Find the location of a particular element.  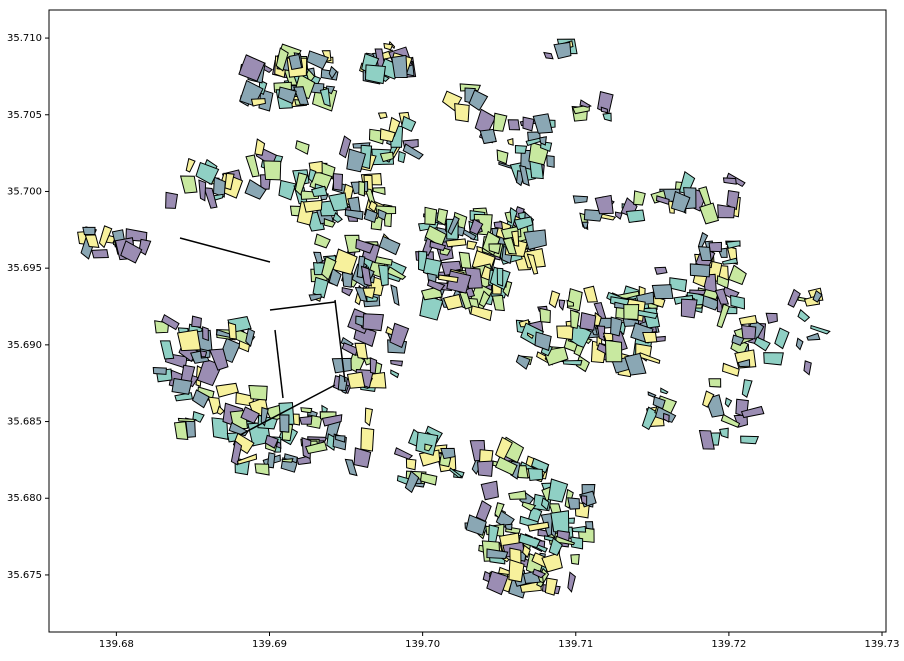

y-tick-label: 35.685 is located at coordinates (24, 422).